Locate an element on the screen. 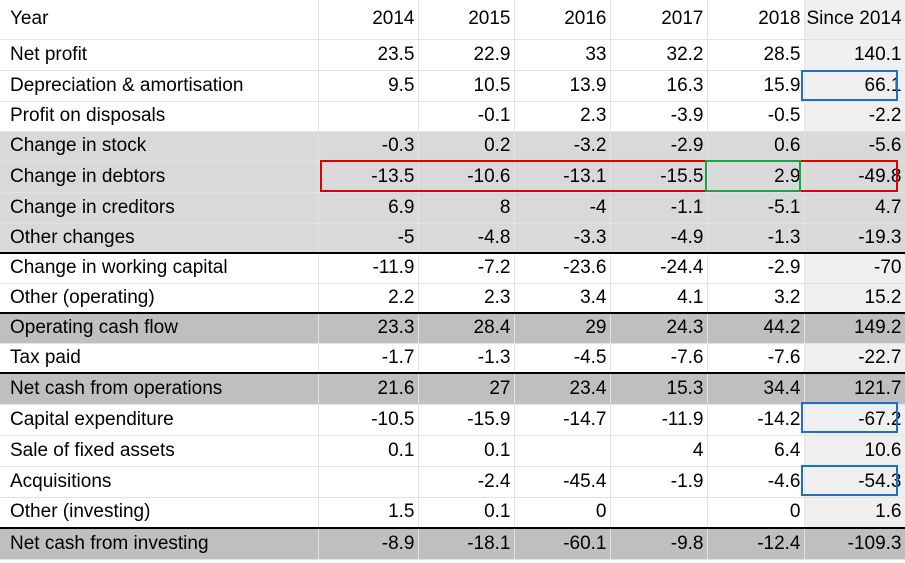  row-label: Change in stock is located at coordinates (159, 146).